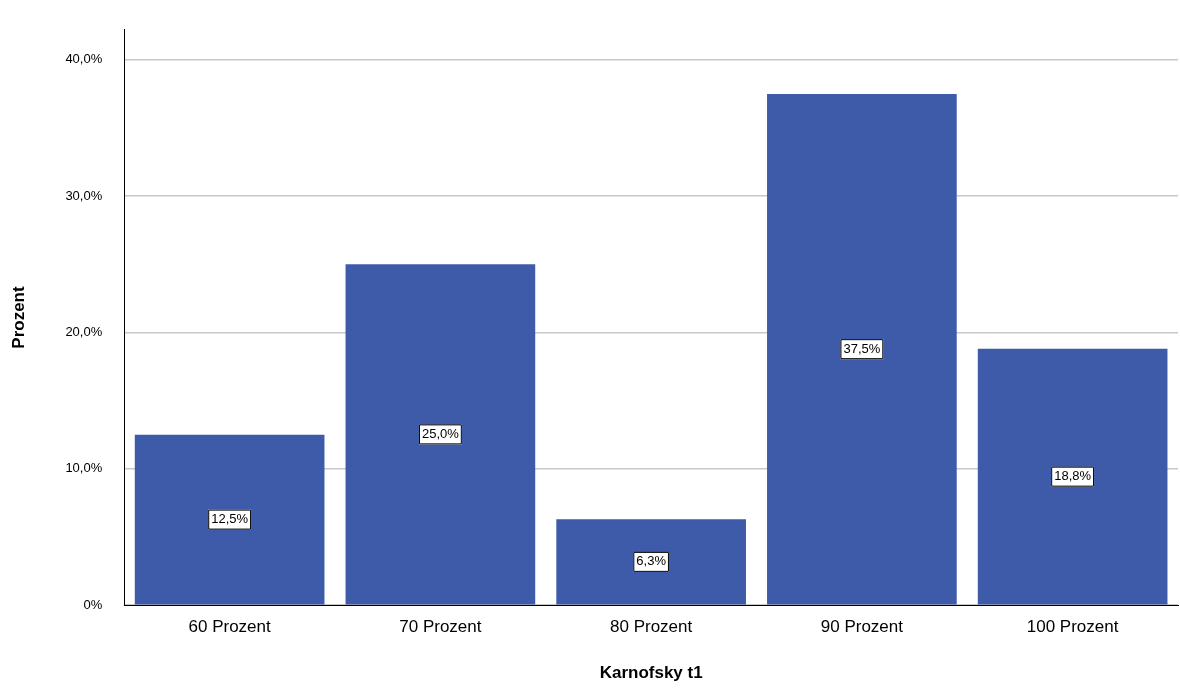  Describe the element at coordinates (84, 59) in the screenshot. I see `y-tick-label: 40,0%` at that location.